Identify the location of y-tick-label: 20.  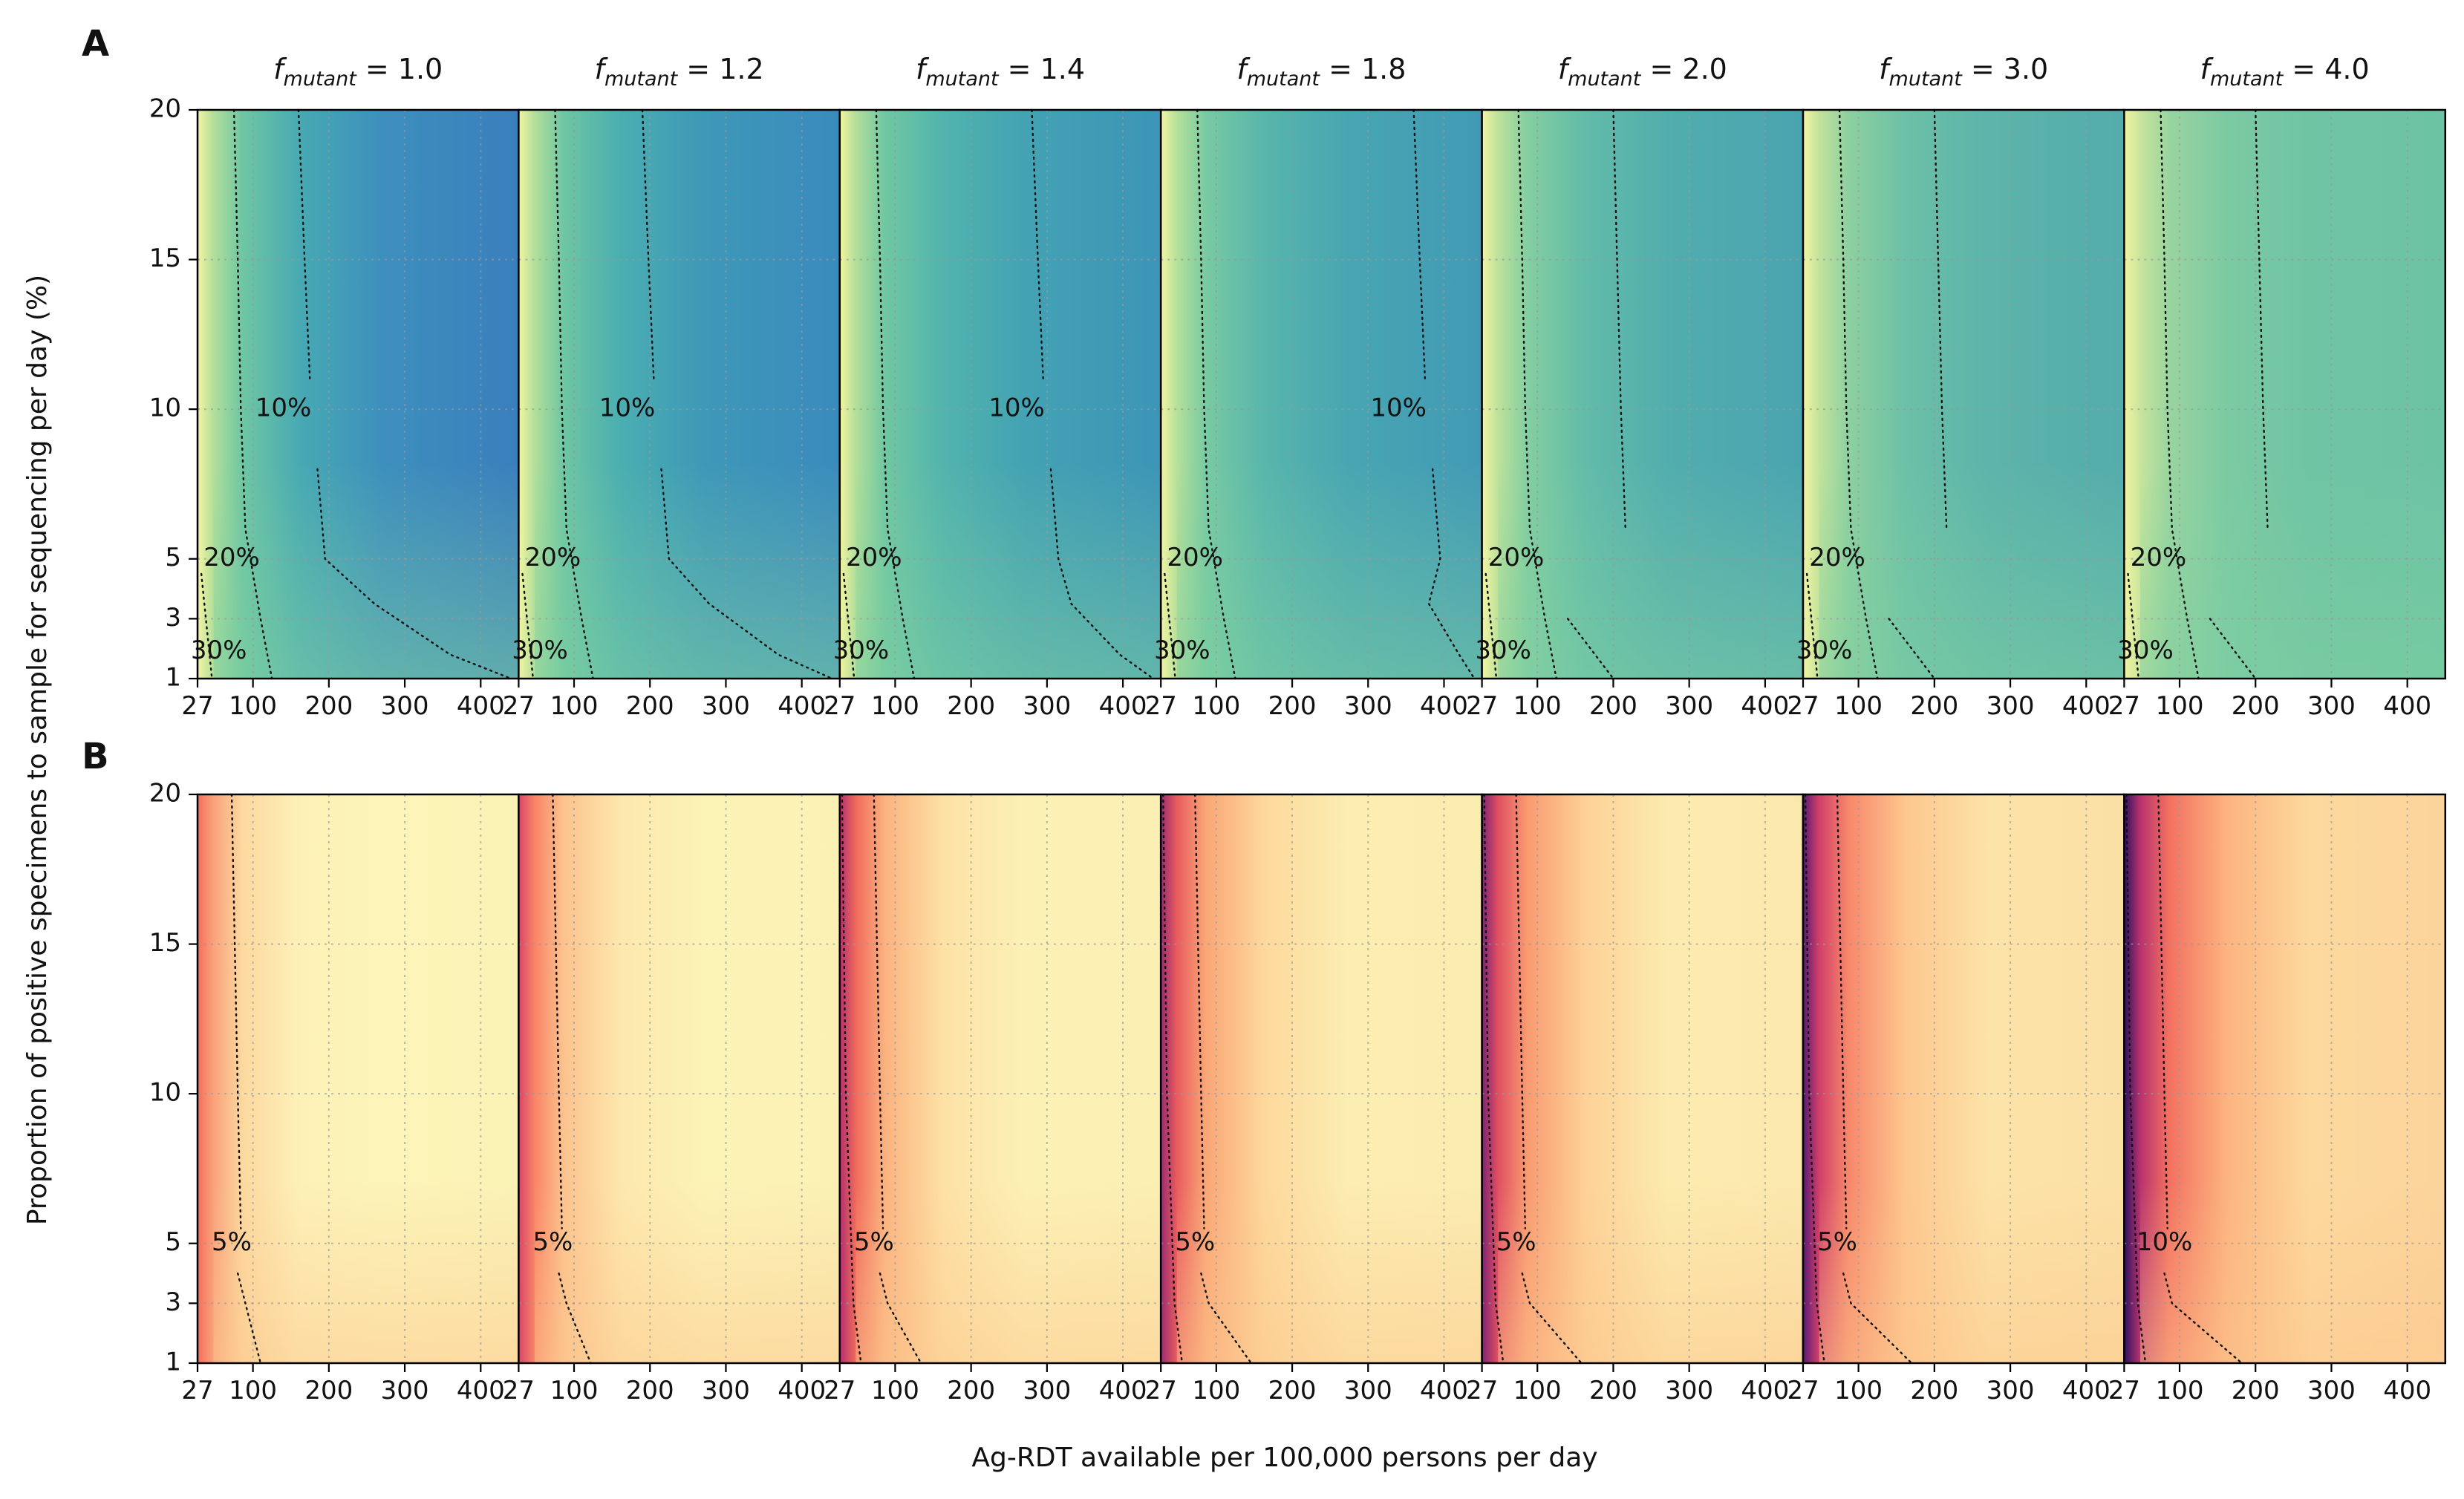
(165, 109).